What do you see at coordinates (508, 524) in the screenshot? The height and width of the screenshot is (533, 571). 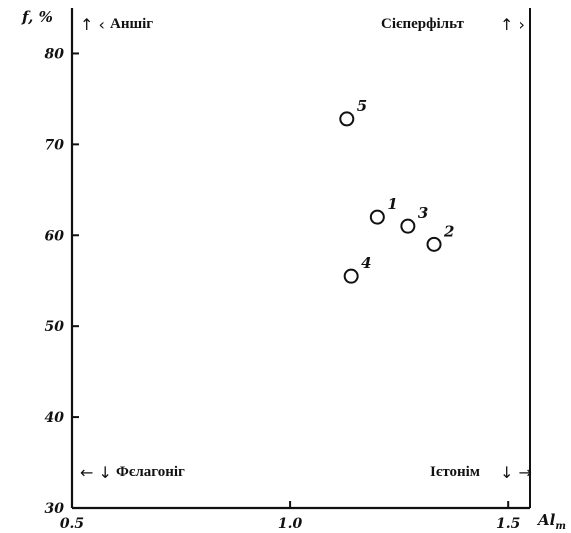 I see `x-tick-label: 1.5` at bounding box center [508, 524].